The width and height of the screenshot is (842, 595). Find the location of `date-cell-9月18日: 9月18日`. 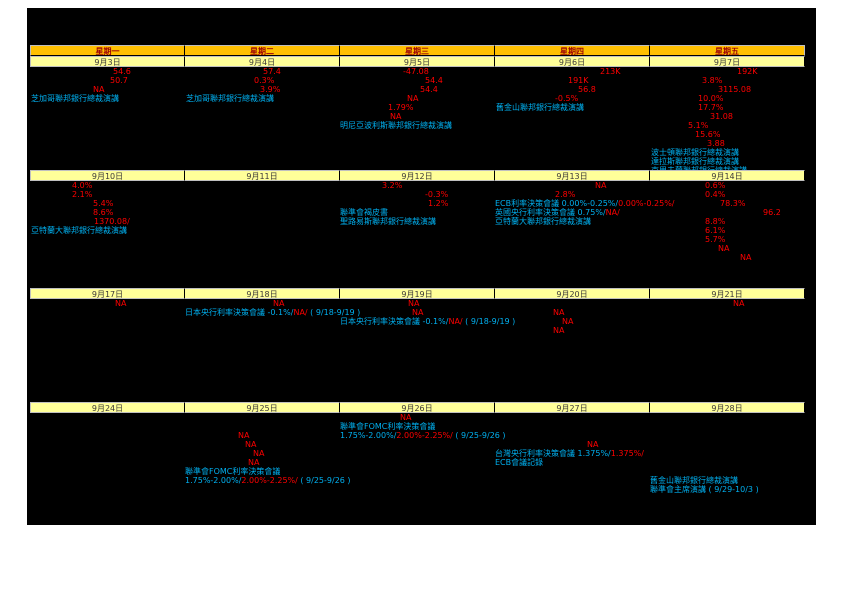

date-cell-9月18日: 9月18日 is located at coordinates (262, 293).